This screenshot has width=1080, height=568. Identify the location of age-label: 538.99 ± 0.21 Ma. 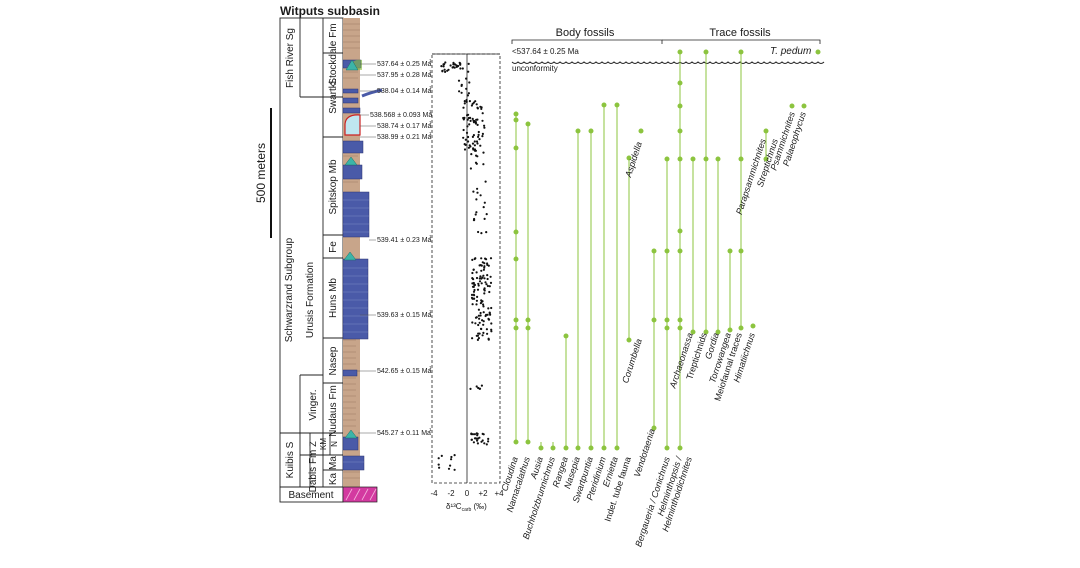
(404, 137).